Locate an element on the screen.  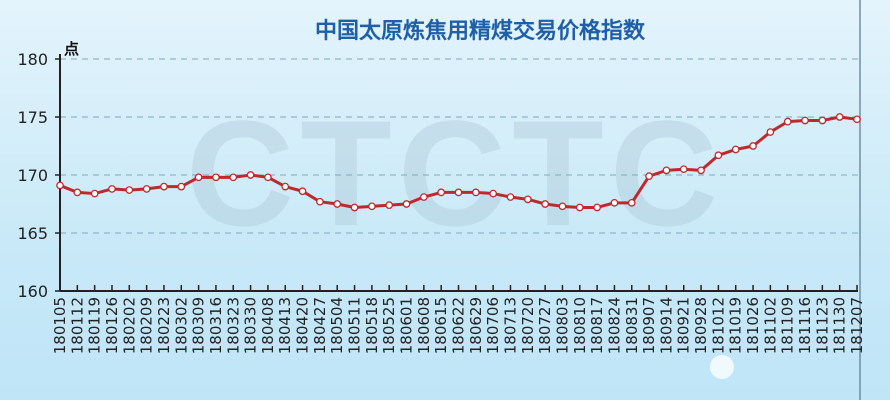
x-tick-label: 181207 is located at coordinates (857, 325).